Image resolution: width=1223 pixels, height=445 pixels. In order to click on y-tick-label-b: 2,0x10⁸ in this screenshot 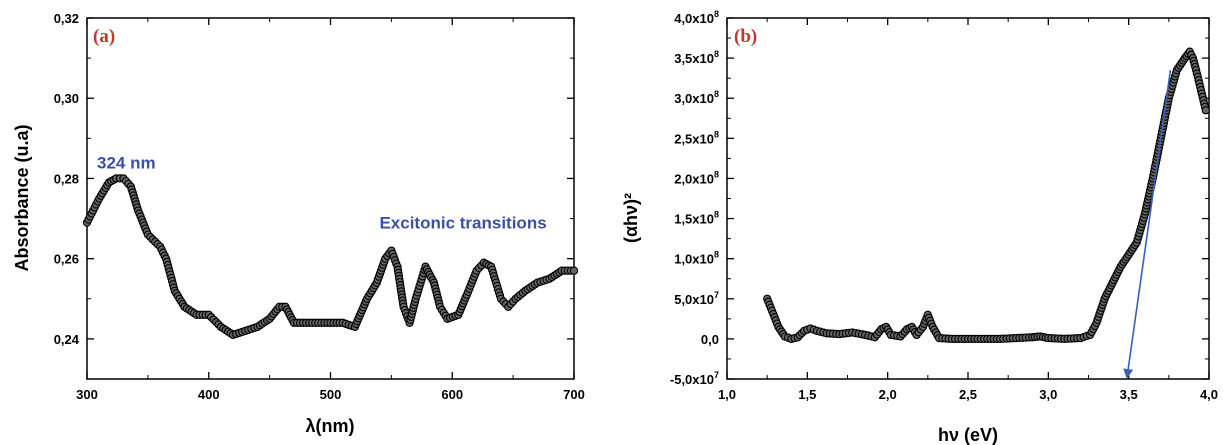, I will do `click(696, 177)`.